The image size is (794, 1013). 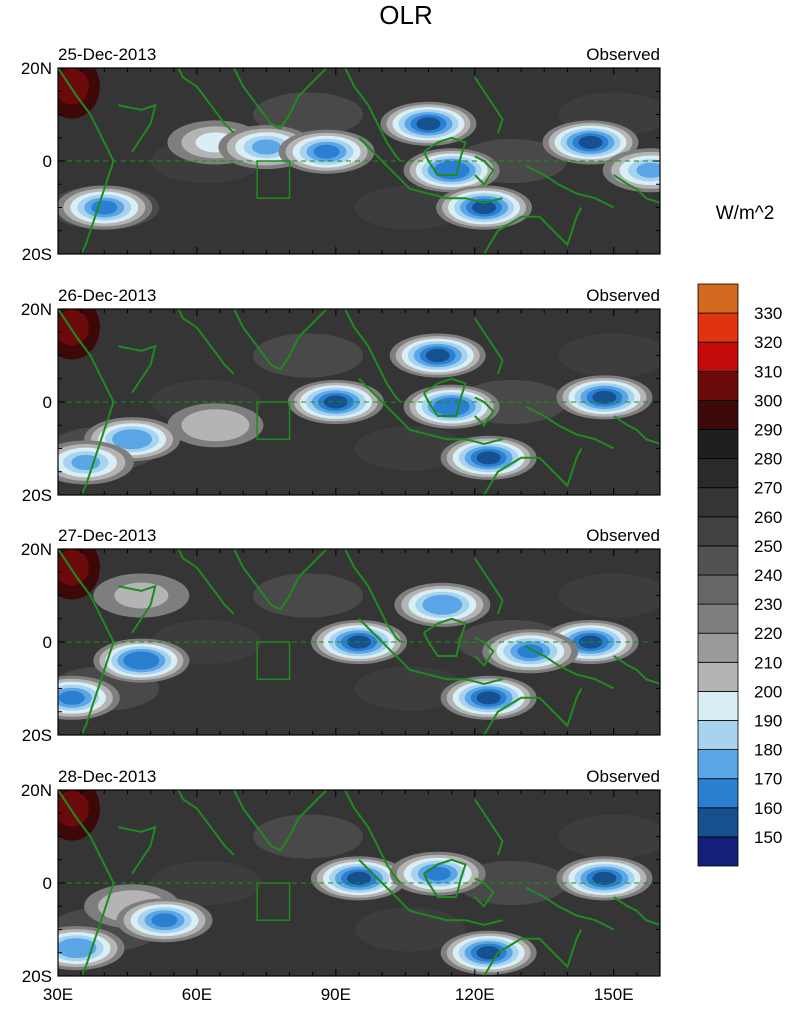 I want to click on colorbar-label: 290, so click(x=768, y=430).